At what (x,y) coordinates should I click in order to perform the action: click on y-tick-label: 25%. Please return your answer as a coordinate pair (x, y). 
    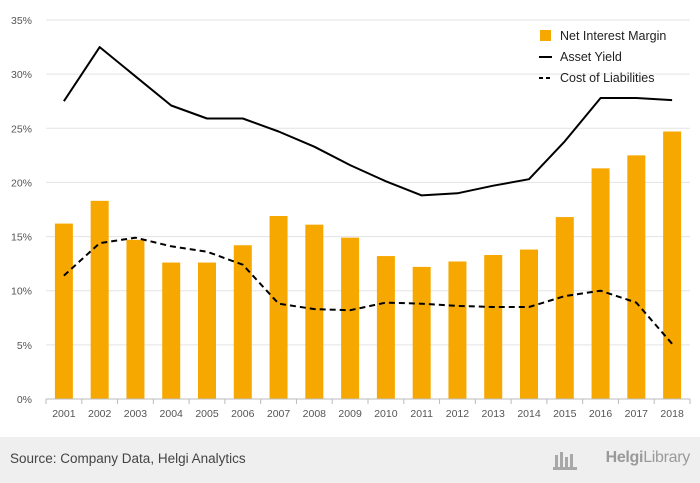
    Looking at the image, I should click on (21, 129).